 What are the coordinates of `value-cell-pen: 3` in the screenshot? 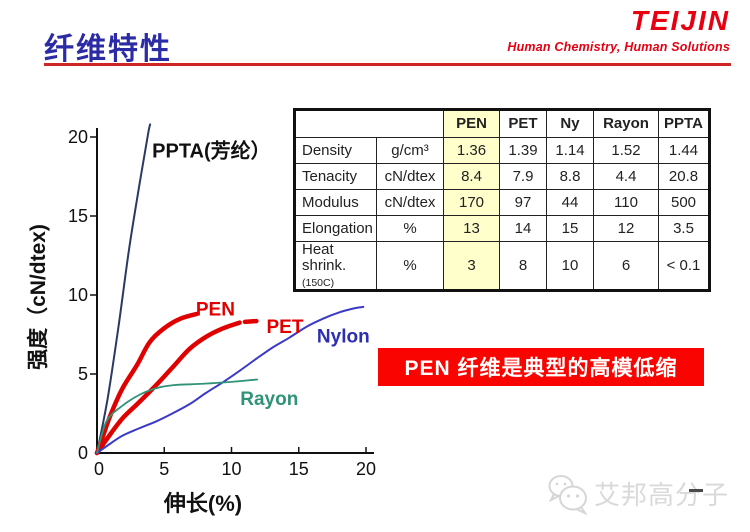 It's located at (471, 266).